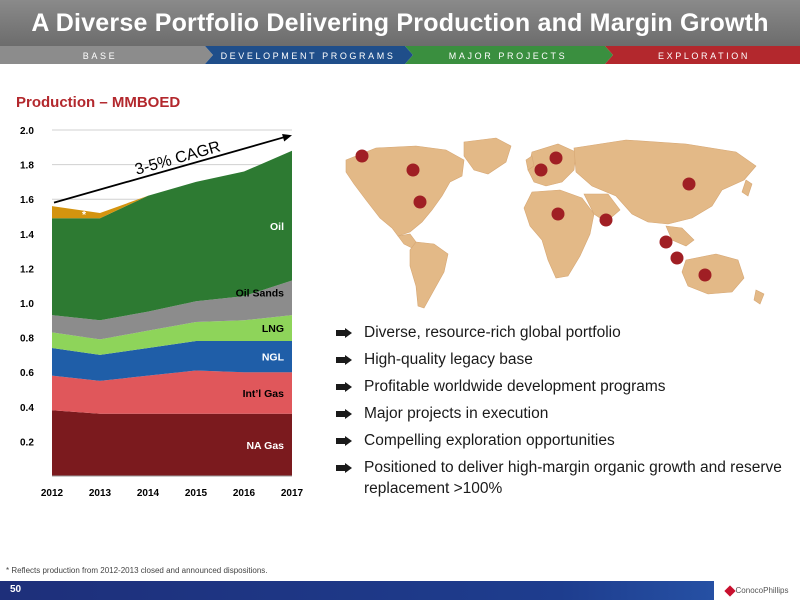 This screenshot has width=800, height=600. What do you see at coordinates (287, 137) in the screenshot?
I see `cagr-arrow-head` at bounding box center [287, 137].